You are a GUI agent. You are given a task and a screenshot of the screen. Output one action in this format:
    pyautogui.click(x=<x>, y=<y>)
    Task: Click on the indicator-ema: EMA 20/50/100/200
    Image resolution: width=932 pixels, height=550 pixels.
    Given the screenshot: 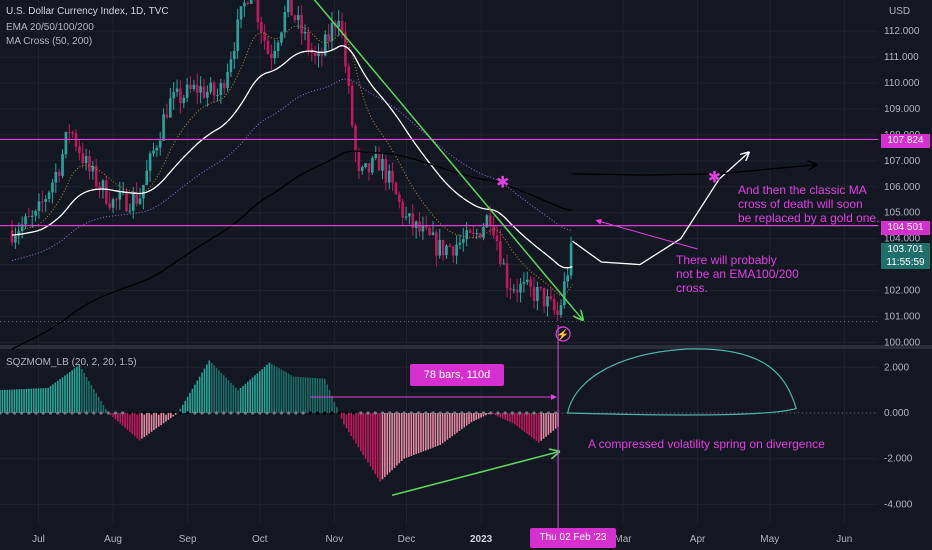 What is the action you would take?
    pyautogui.click(x=50, y=27)
    